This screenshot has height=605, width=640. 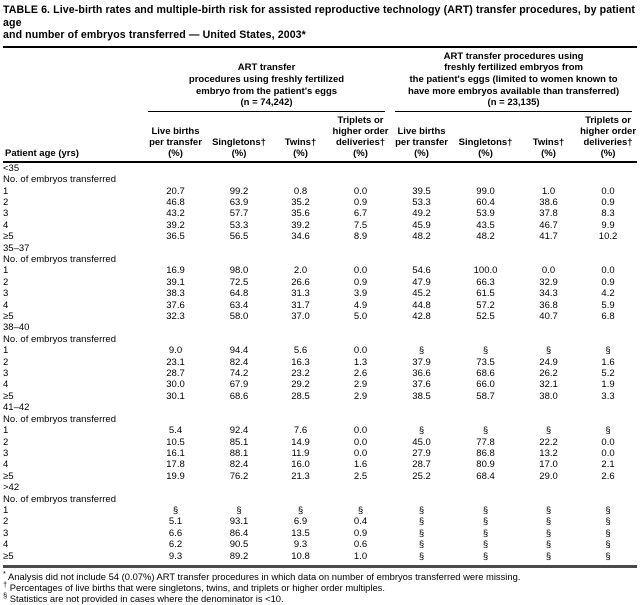 I want to click on embryos-count-label: 2, so click(x=6, y=362).